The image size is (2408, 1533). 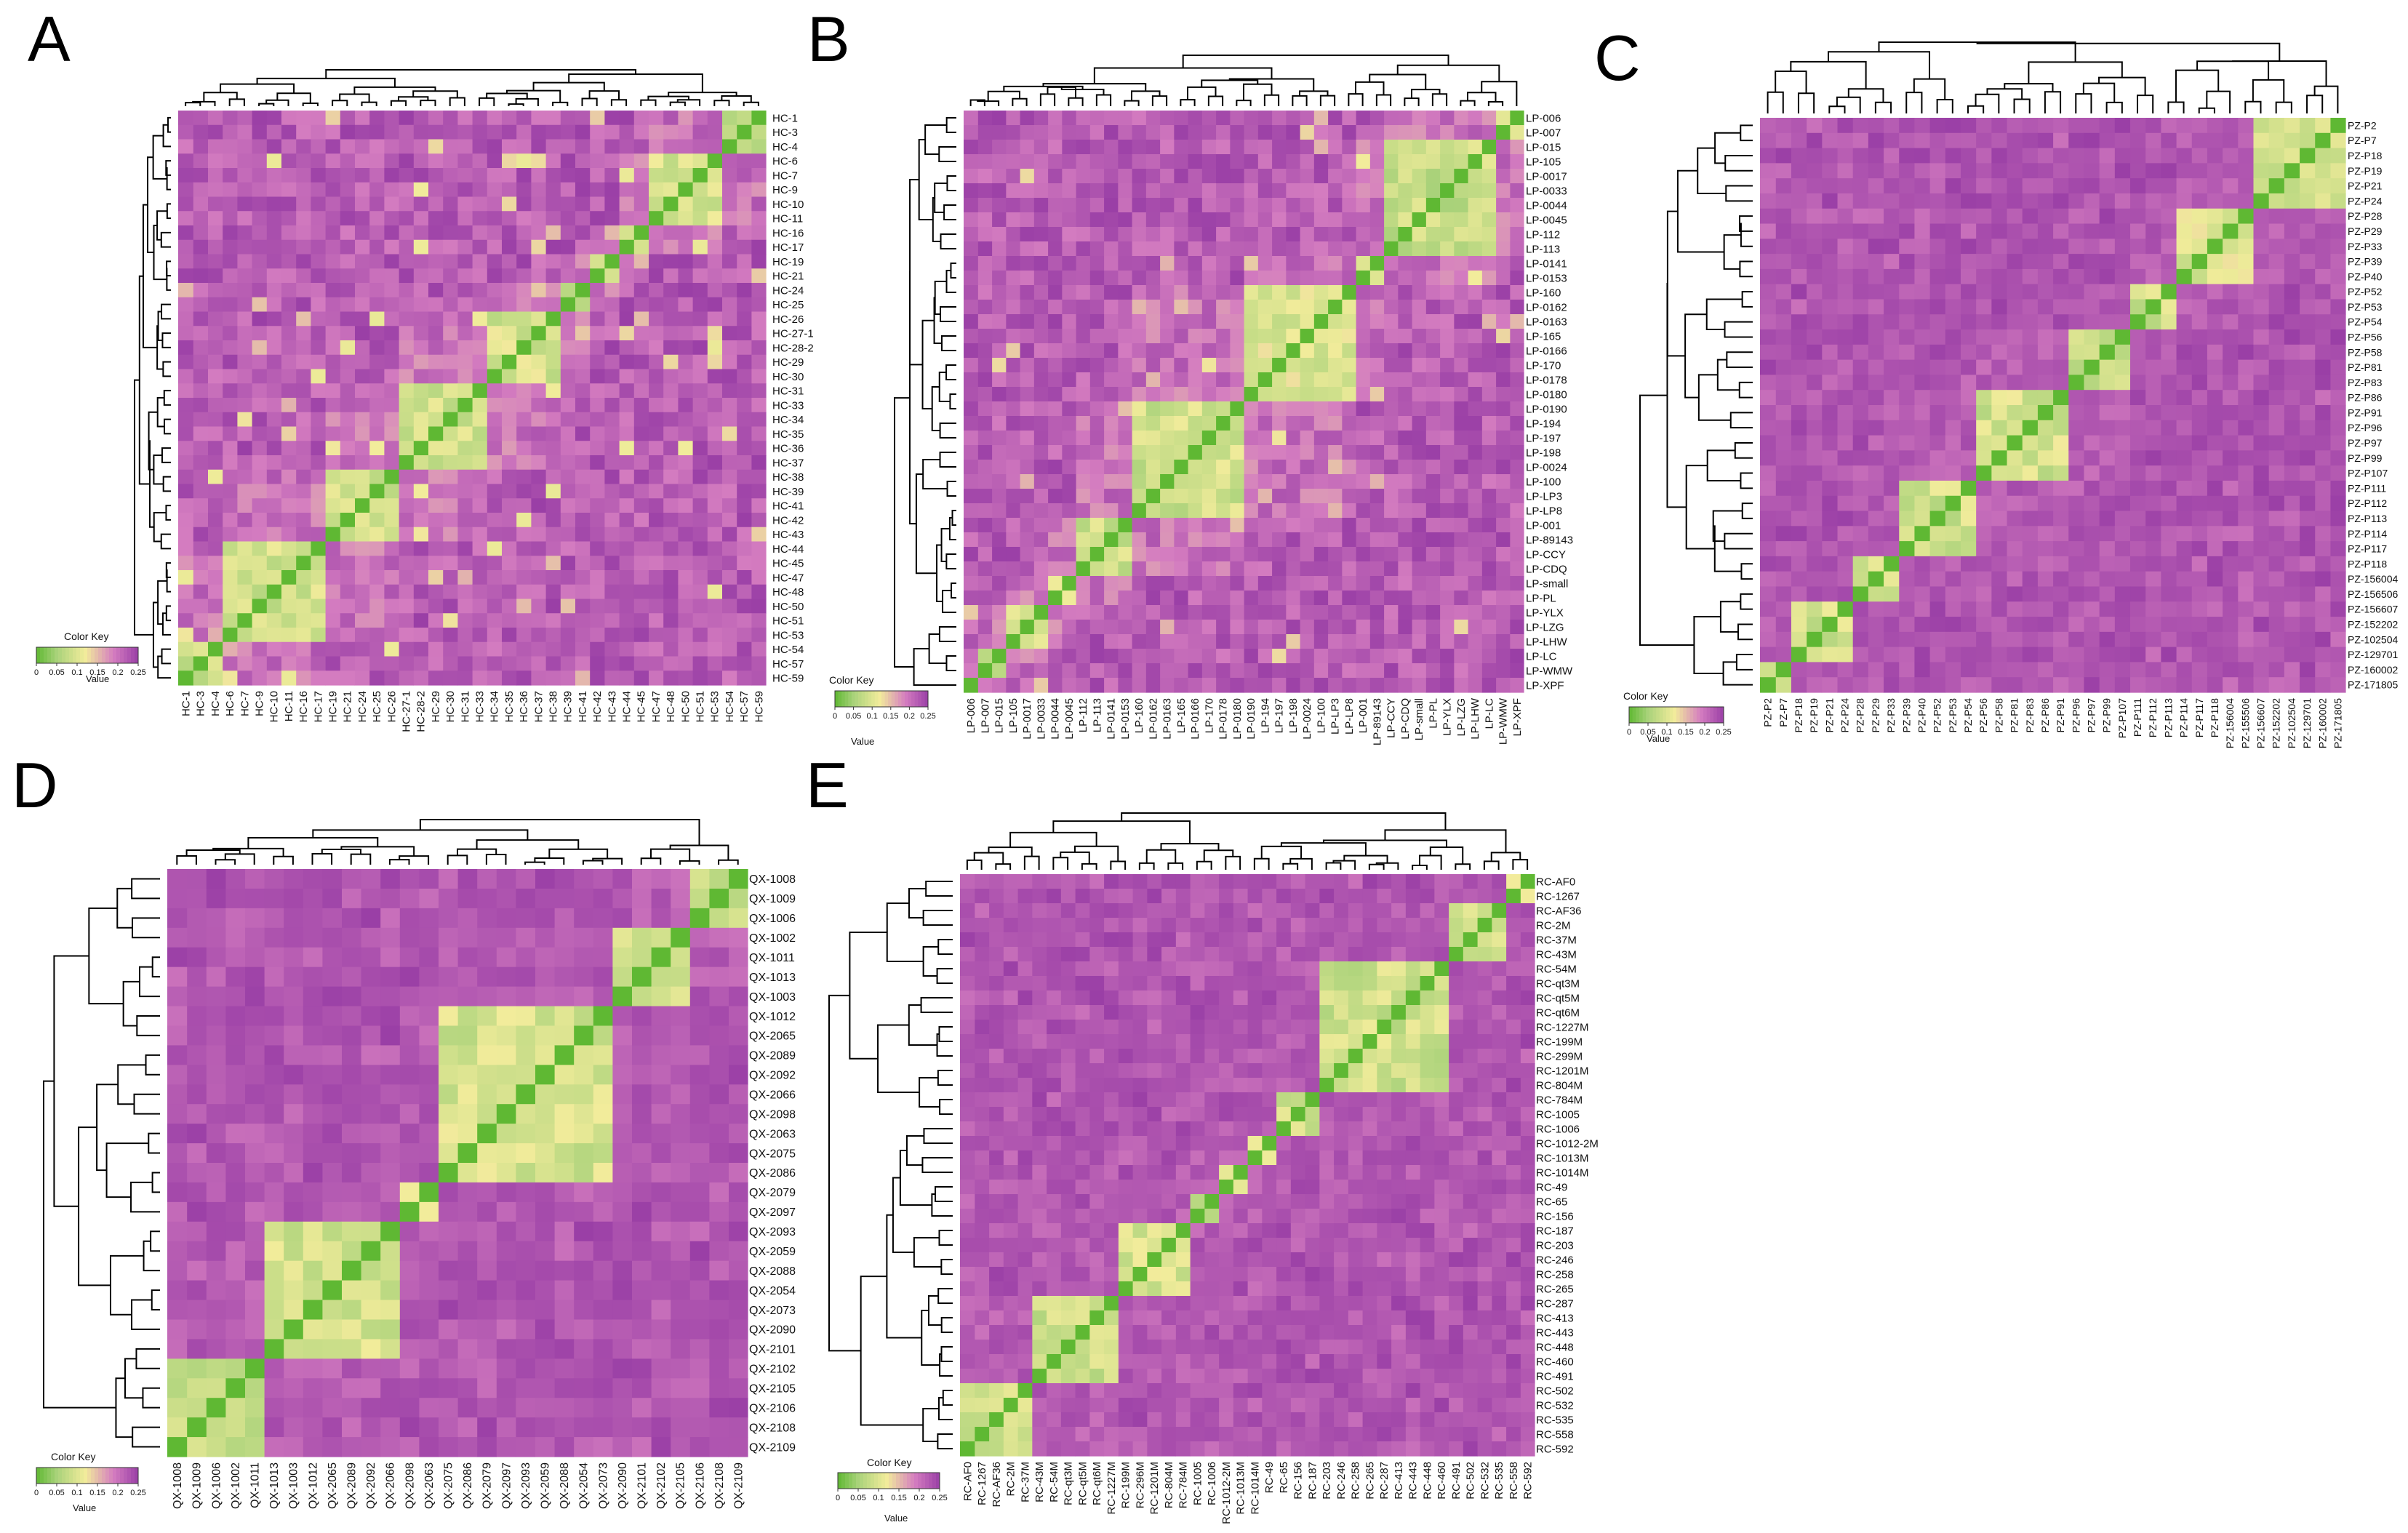 What do you see at coordinates (1461, 717) in the screenshot?
I see `column-label: LP-LZG` at bounding box center [1461, 717].